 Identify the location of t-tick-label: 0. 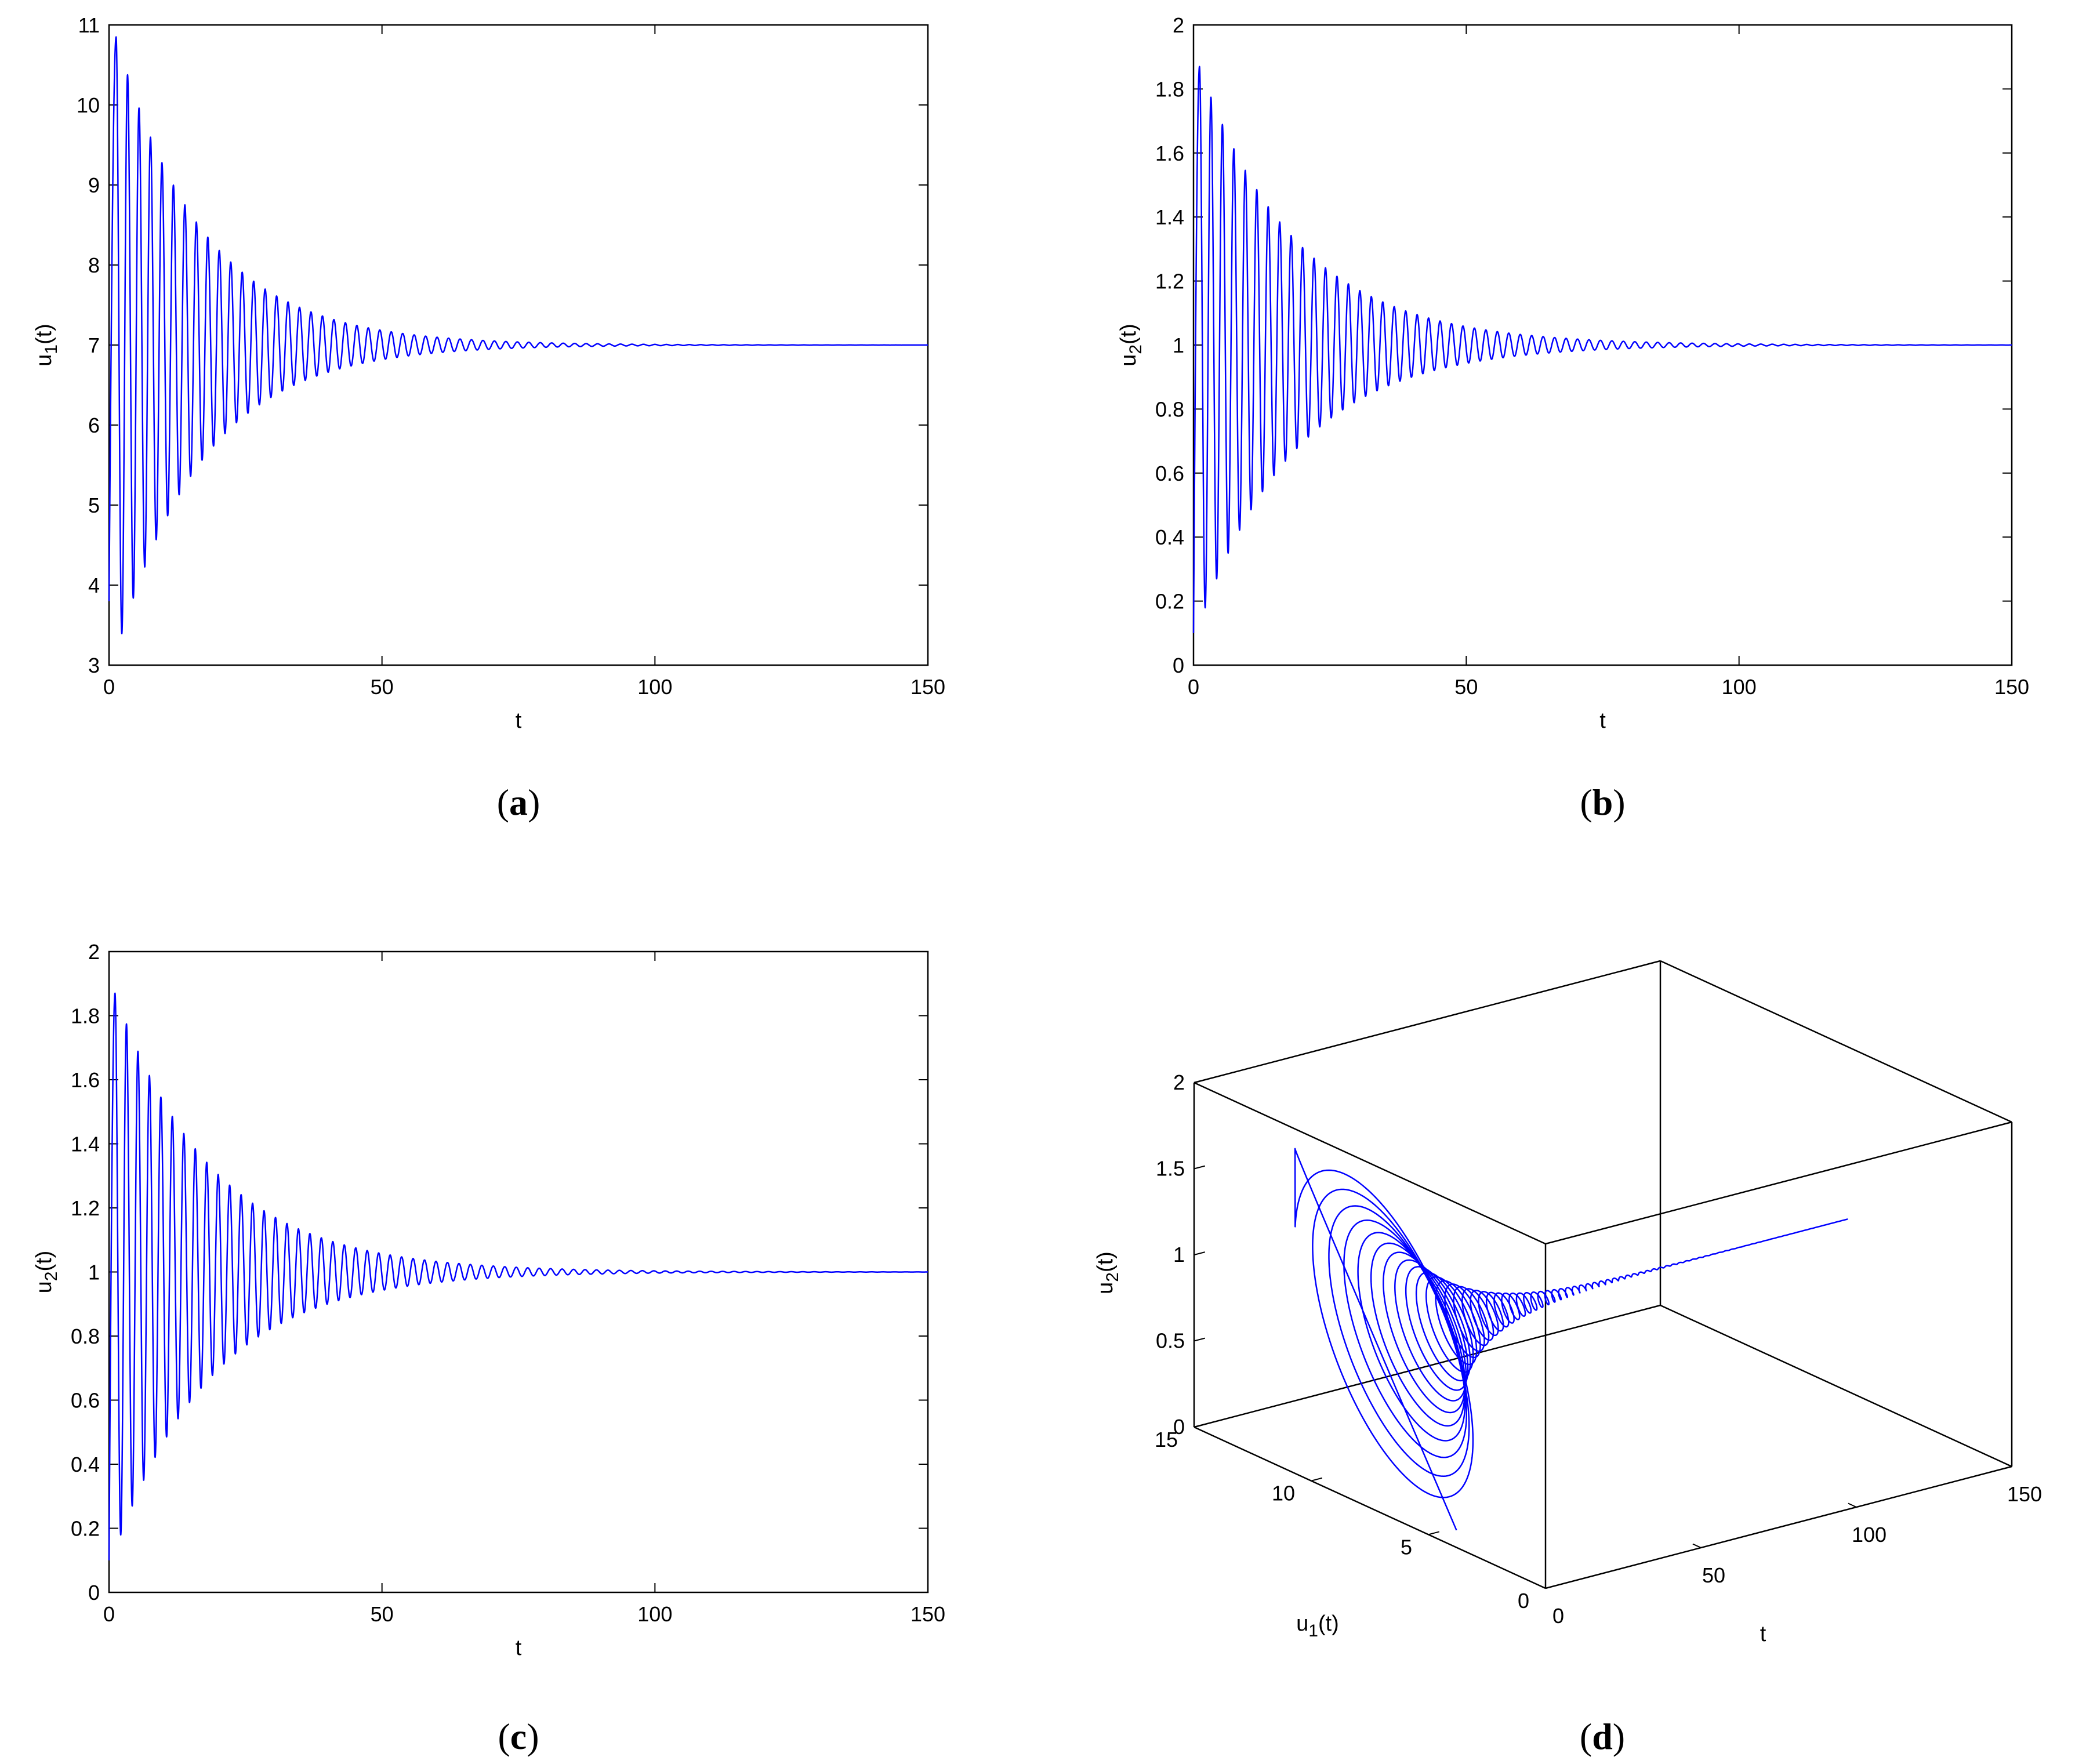
(1558, 1616).